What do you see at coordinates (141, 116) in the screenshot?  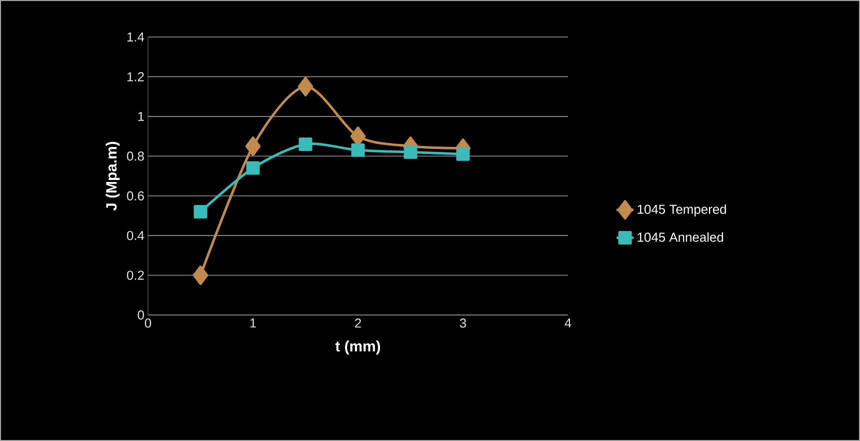 I see `y-tick-label: 1` at bounding box center [141, 116].